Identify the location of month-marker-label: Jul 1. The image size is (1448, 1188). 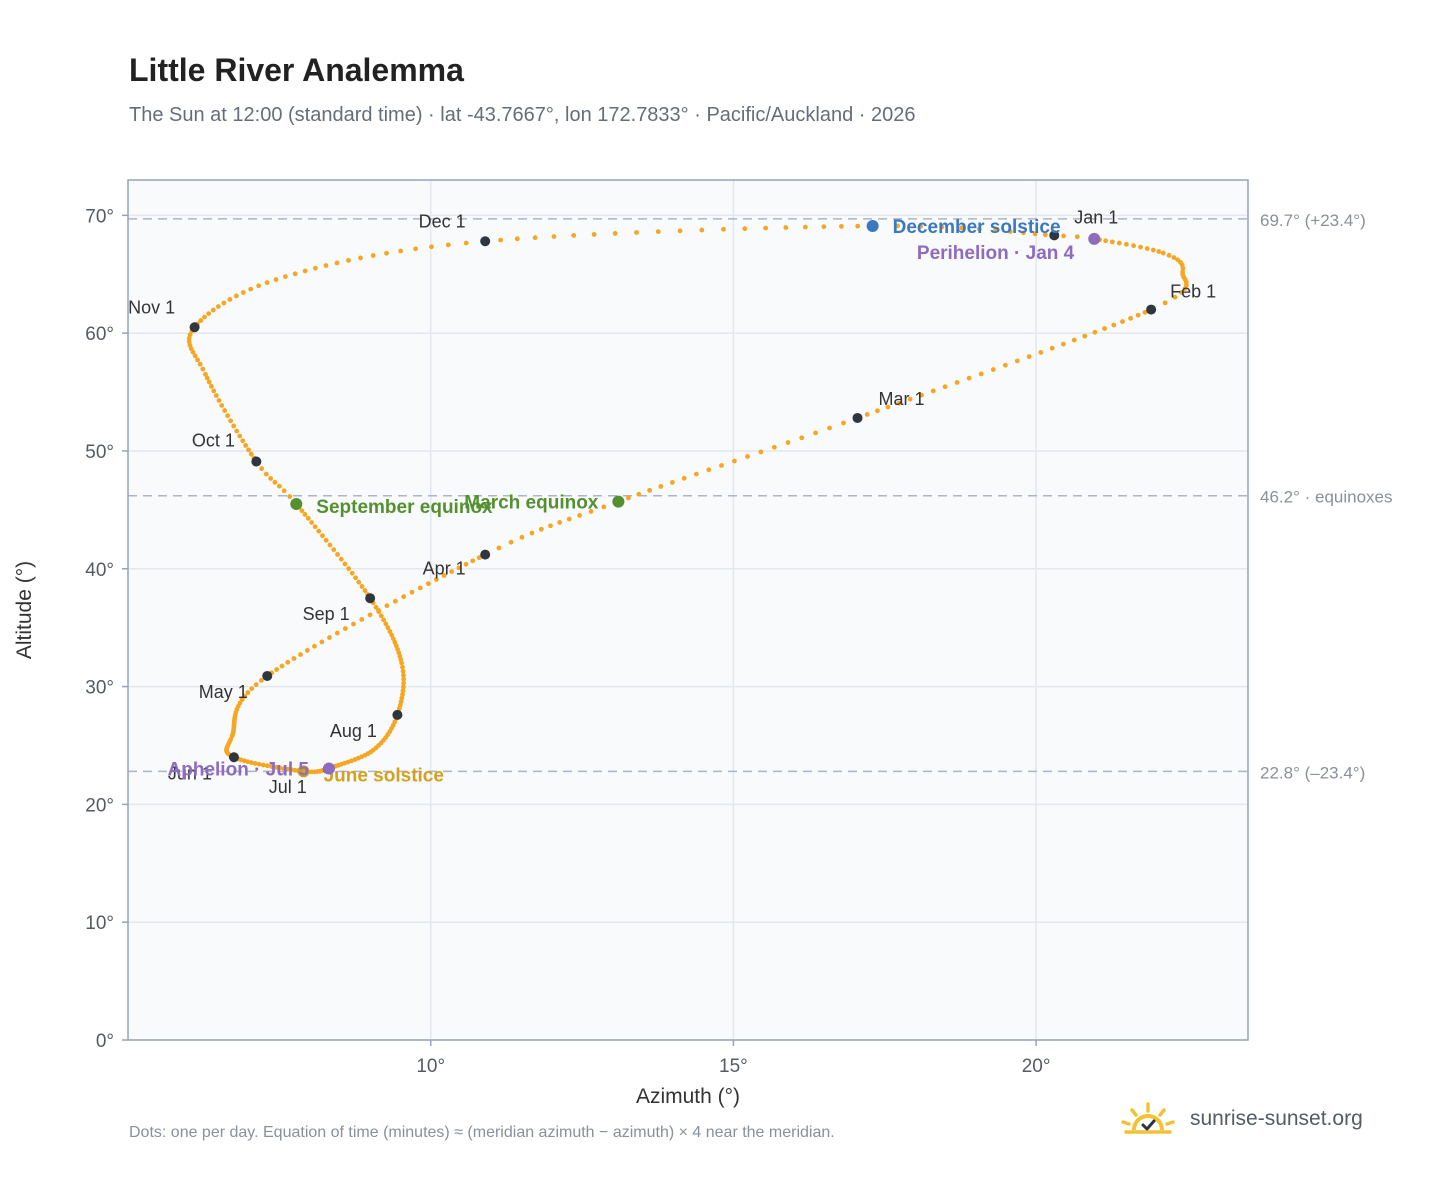
(288, 787).